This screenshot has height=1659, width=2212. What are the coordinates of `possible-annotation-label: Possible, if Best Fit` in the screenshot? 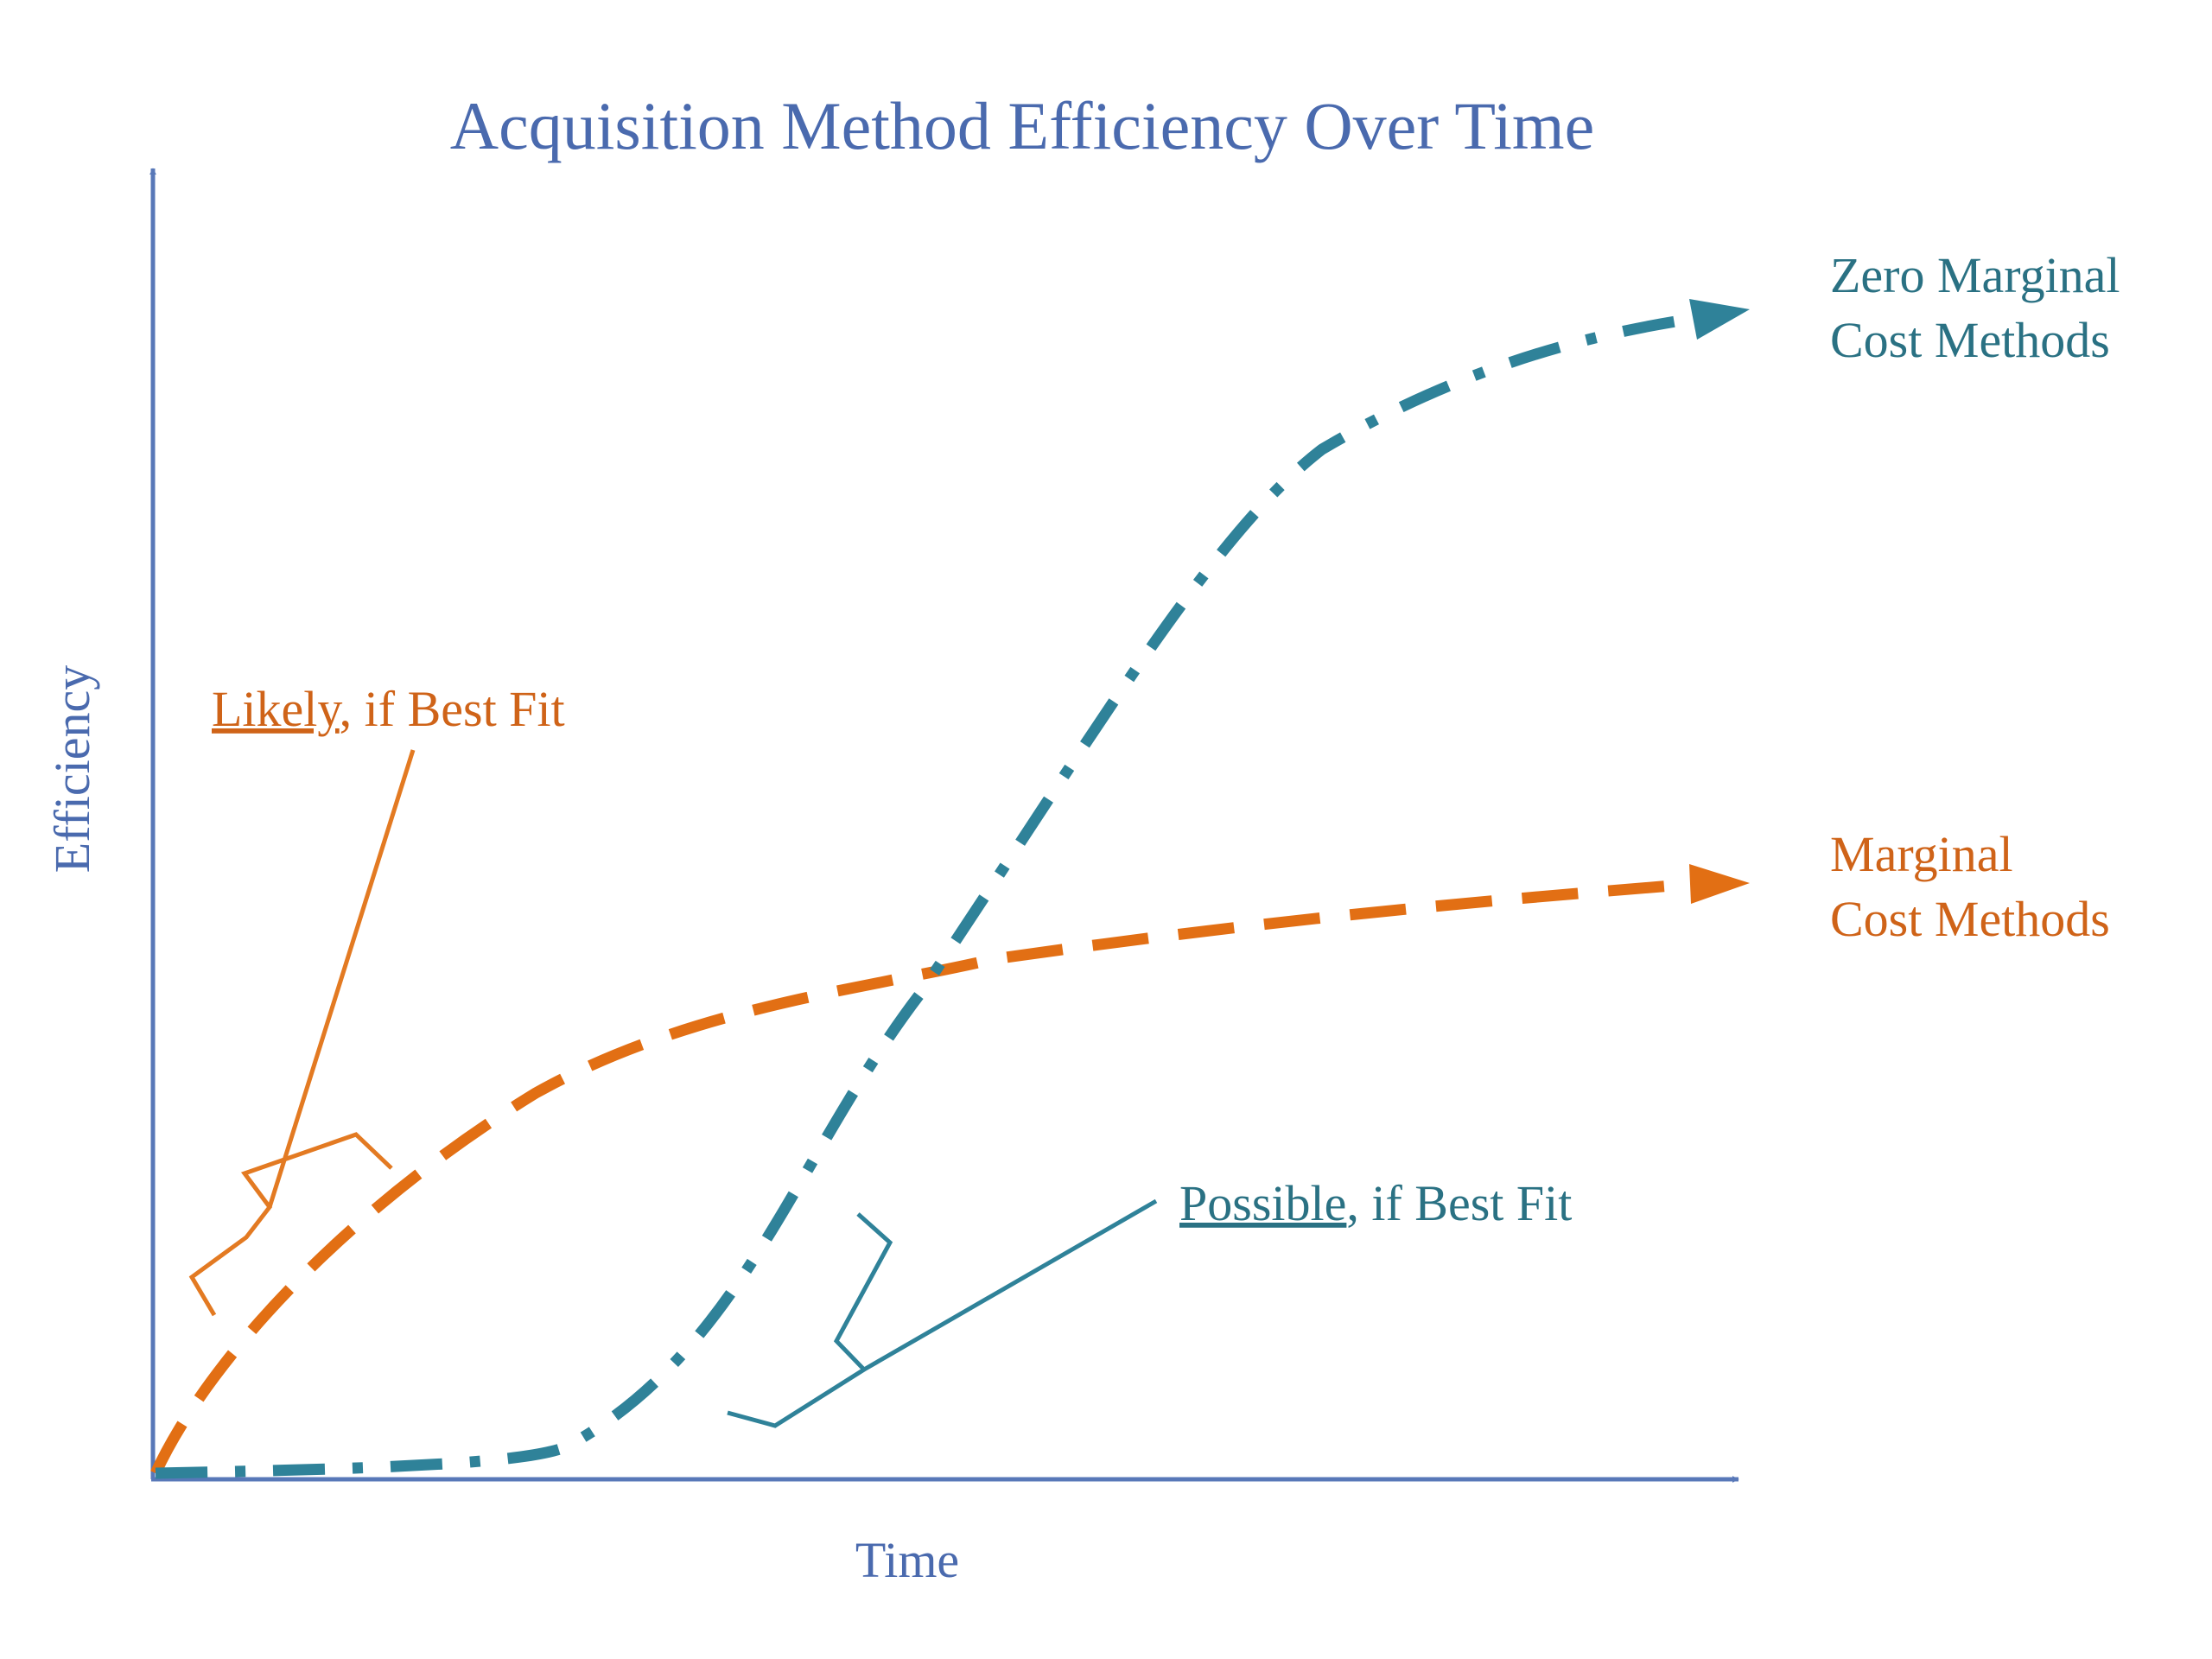 It's located at (1375, 1203).